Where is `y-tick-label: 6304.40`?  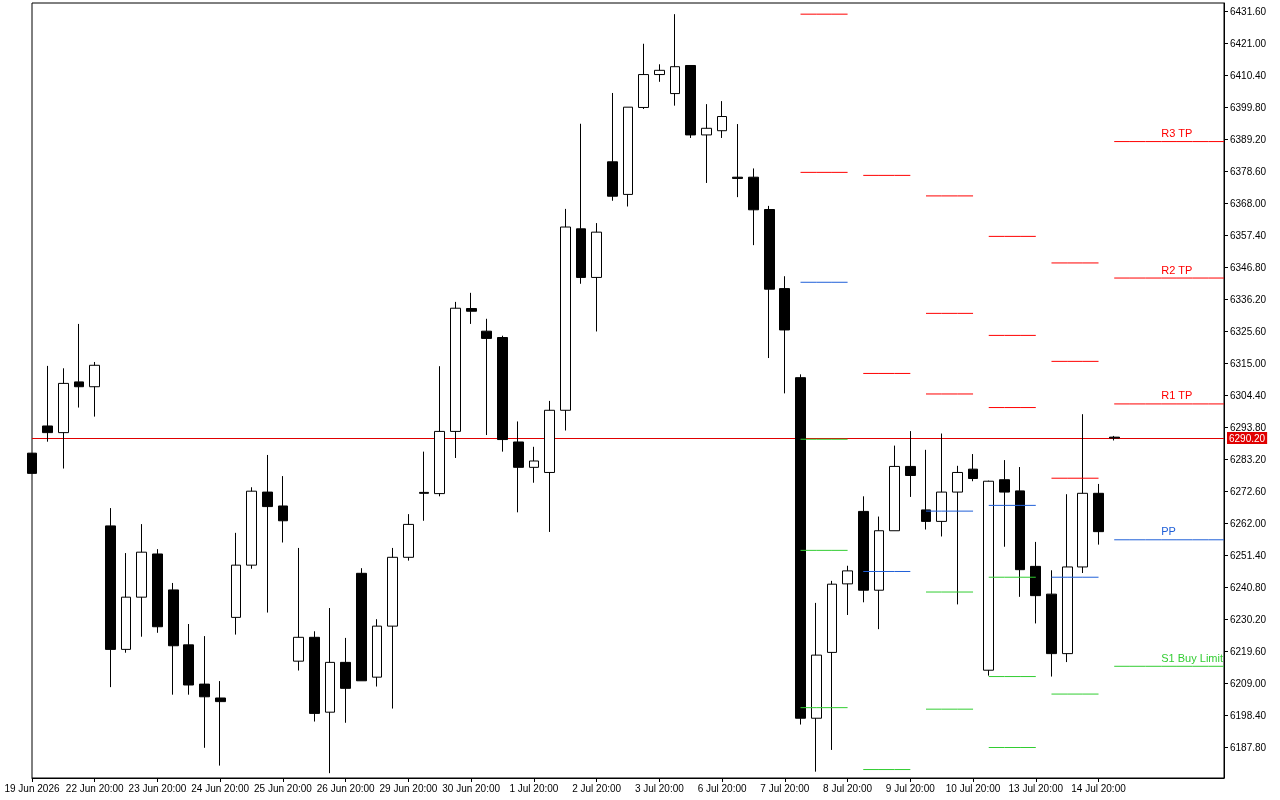
y-tick-label: 6304.40 is located at coordinates (1248, 395).